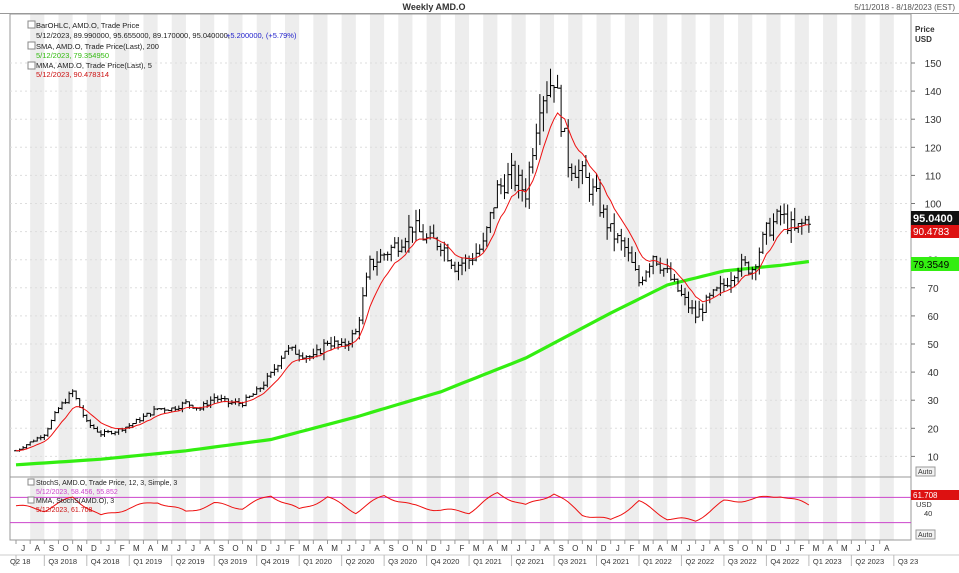 The height and width of the screenshot is (573, 959). I want to click on quarter-label: Q1 2020, so click(317, 561).